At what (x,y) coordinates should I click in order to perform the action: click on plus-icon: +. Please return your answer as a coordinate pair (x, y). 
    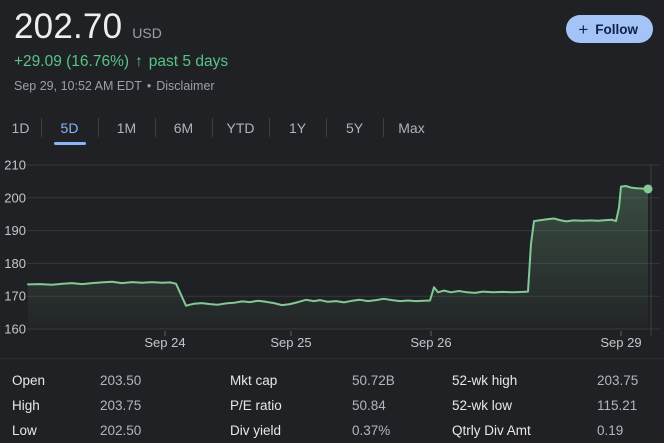
    Looking at the image, I should click on (583, 29).